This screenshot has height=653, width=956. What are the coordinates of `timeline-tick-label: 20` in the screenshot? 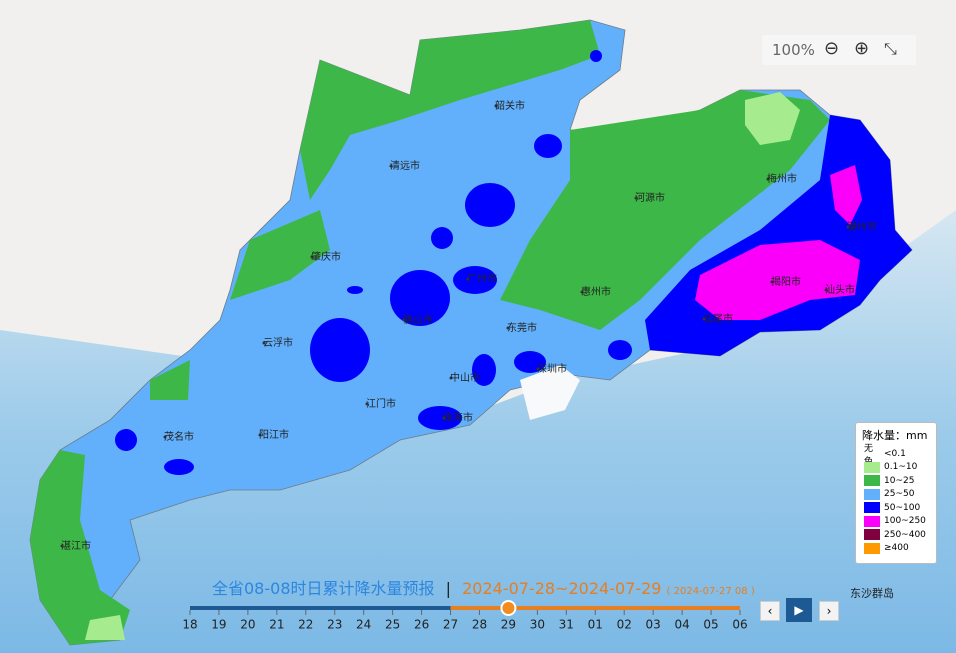 It's located at (247, 625).